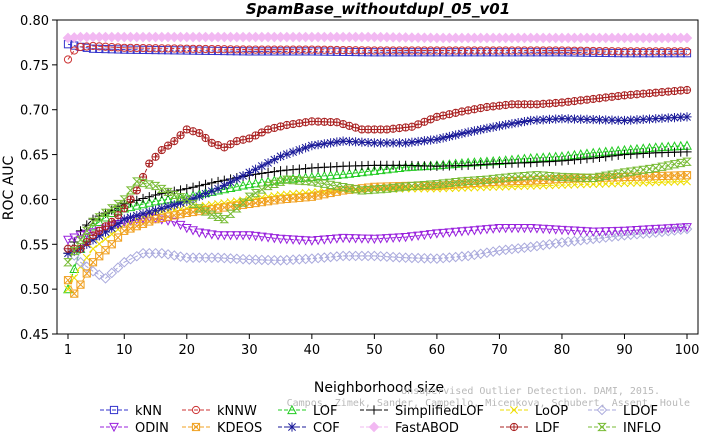 This screenshot has width=702, height=438. What do you see at coordinates (642, 427) in the screenshot?
I see `legend-label: INFLO` at bounding box center [642, 427].